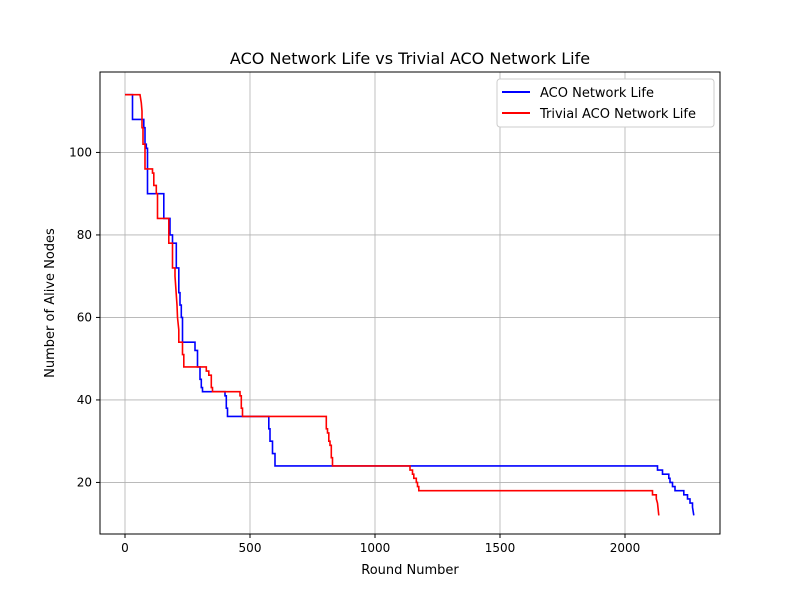 This screenshot has height=600, width=800. Describe the element at coordinates (80, 152) in the screenshot. I see `y-tick-label: 100` at that location.